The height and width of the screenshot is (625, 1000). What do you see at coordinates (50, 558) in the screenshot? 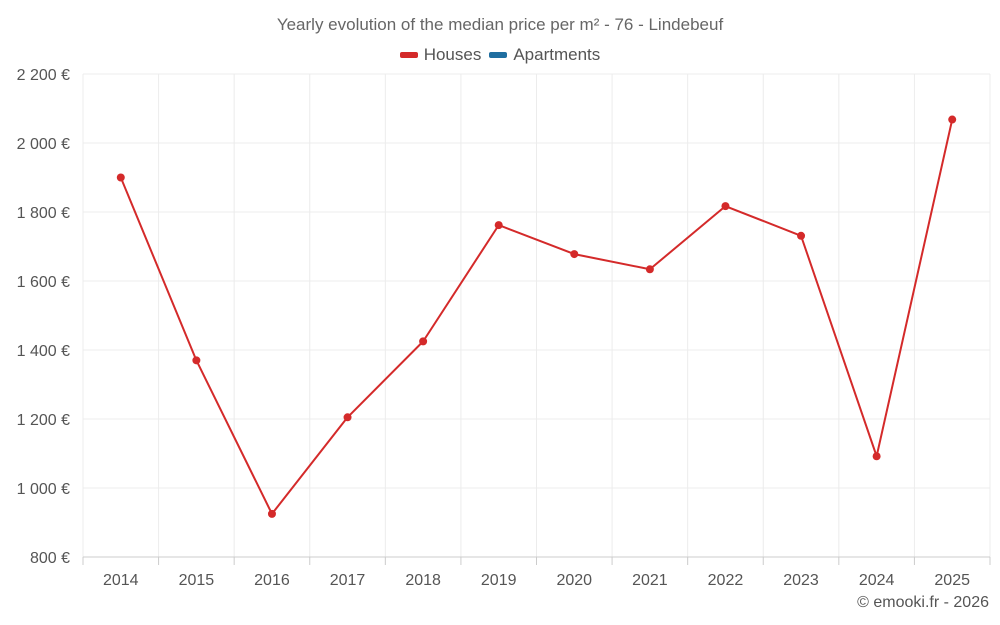
I see `y-tick-label: 800 €` at bounding box center [50, 558].